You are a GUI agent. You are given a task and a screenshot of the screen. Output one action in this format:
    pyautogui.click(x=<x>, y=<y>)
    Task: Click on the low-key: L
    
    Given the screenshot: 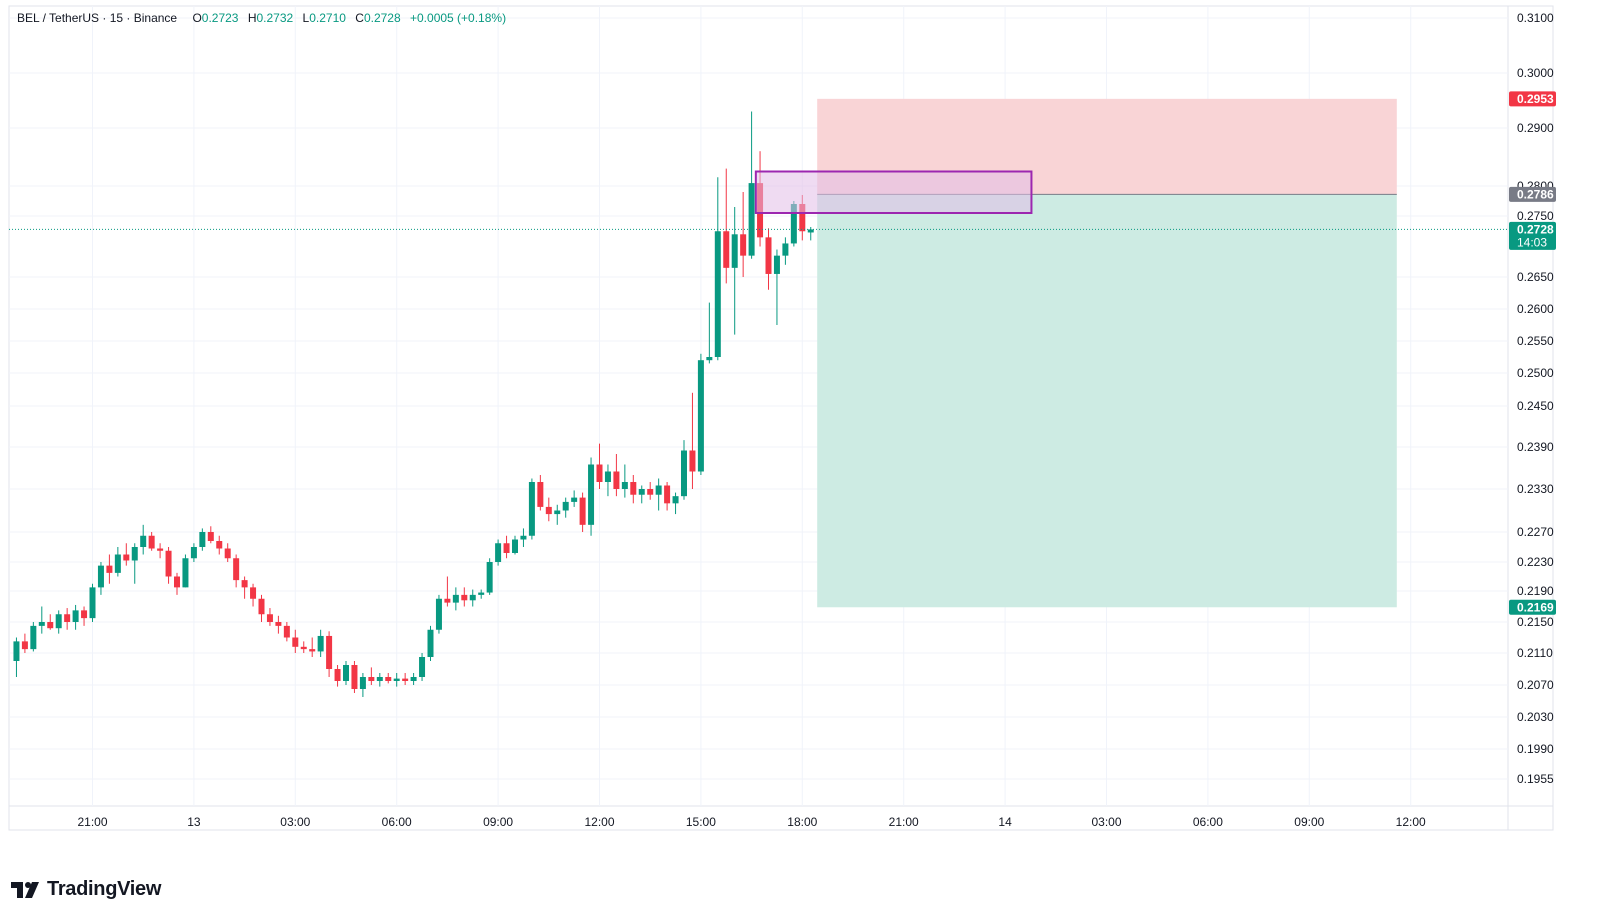 What is the action you would take?
    pyautogui.click(x=306, y=18)
    